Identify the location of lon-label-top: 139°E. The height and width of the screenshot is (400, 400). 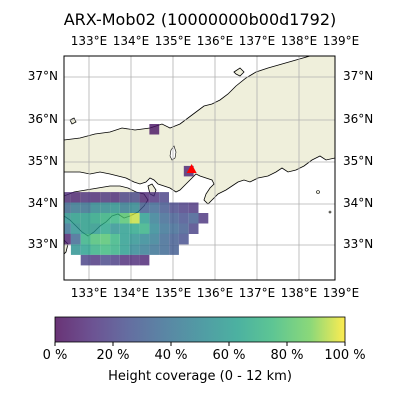
(341, 41).